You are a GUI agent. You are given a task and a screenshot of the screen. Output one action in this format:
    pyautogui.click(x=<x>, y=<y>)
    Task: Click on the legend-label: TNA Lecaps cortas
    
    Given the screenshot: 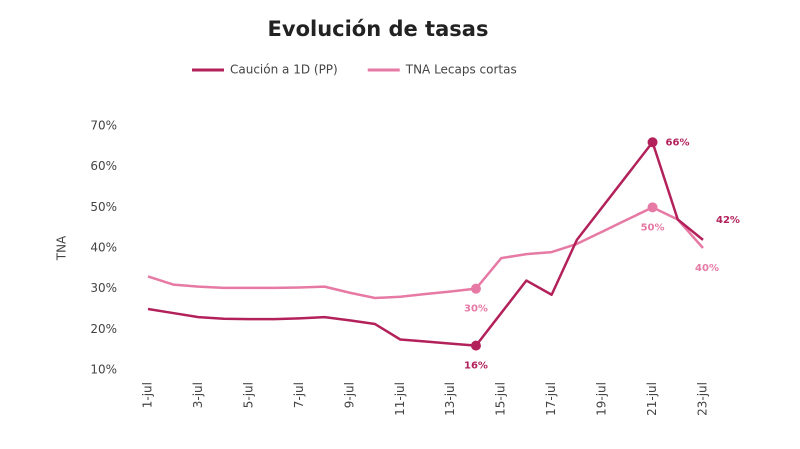 What is the action you would take?
    pyautogui.click(x=461, y=70)
    